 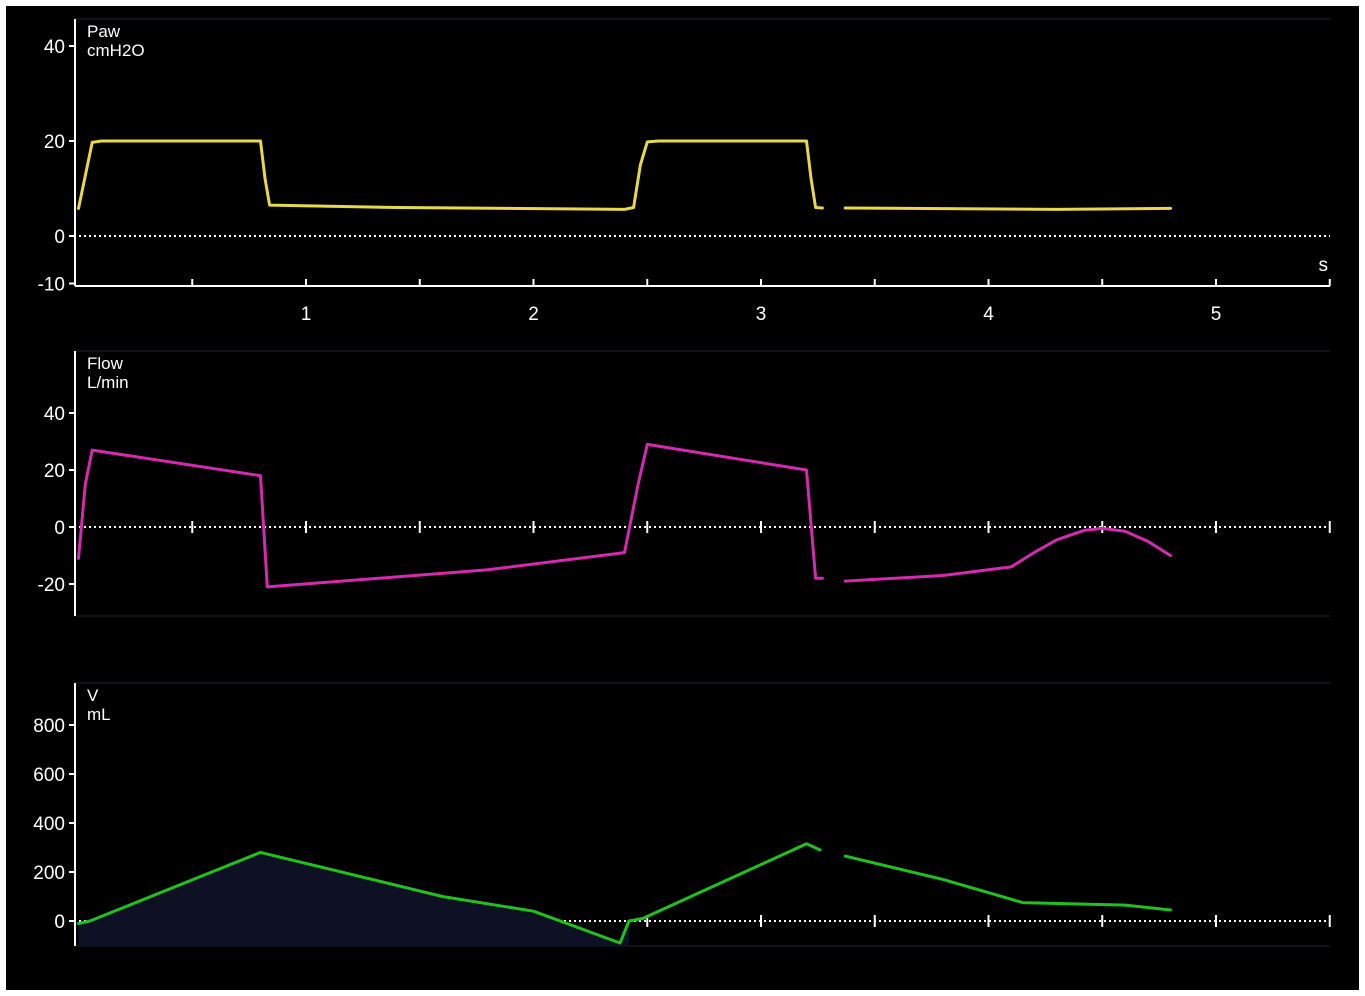 What do you see at coordinates (1324, 265) in the screenshot?
I see `chart-0-x-unit: s` at bounding box center [1324, 265].